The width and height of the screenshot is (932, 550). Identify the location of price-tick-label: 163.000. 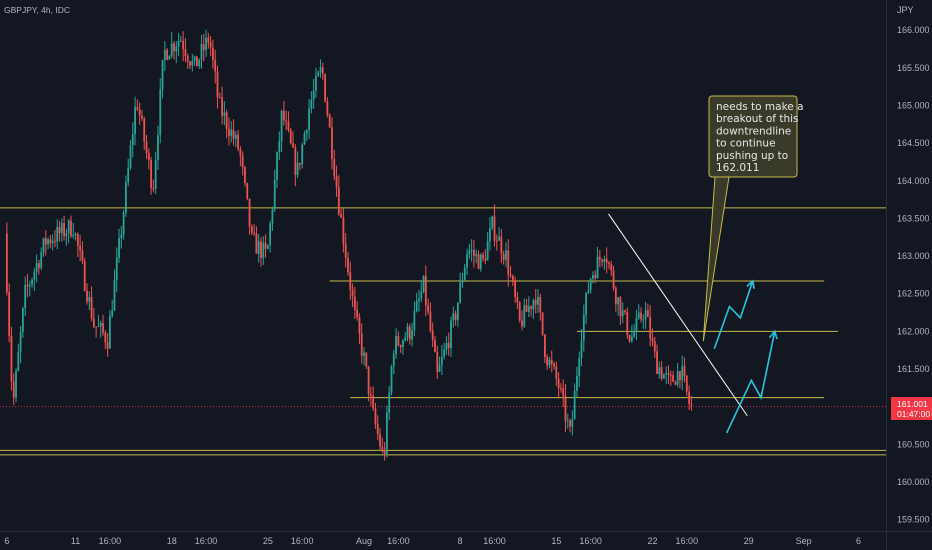
(913, 256).